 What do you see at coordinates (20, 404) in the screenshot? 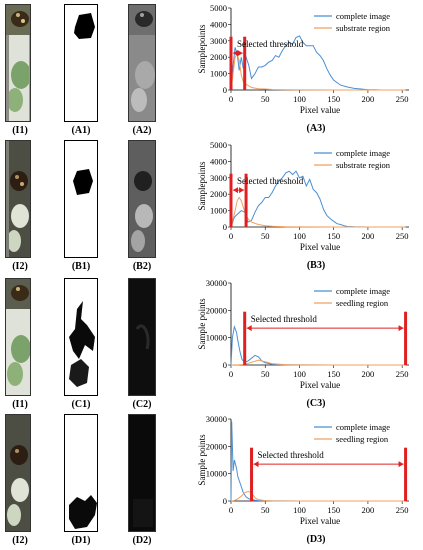
I see `caption-photo-row3: (I1)` at bounding box center [20, 404].